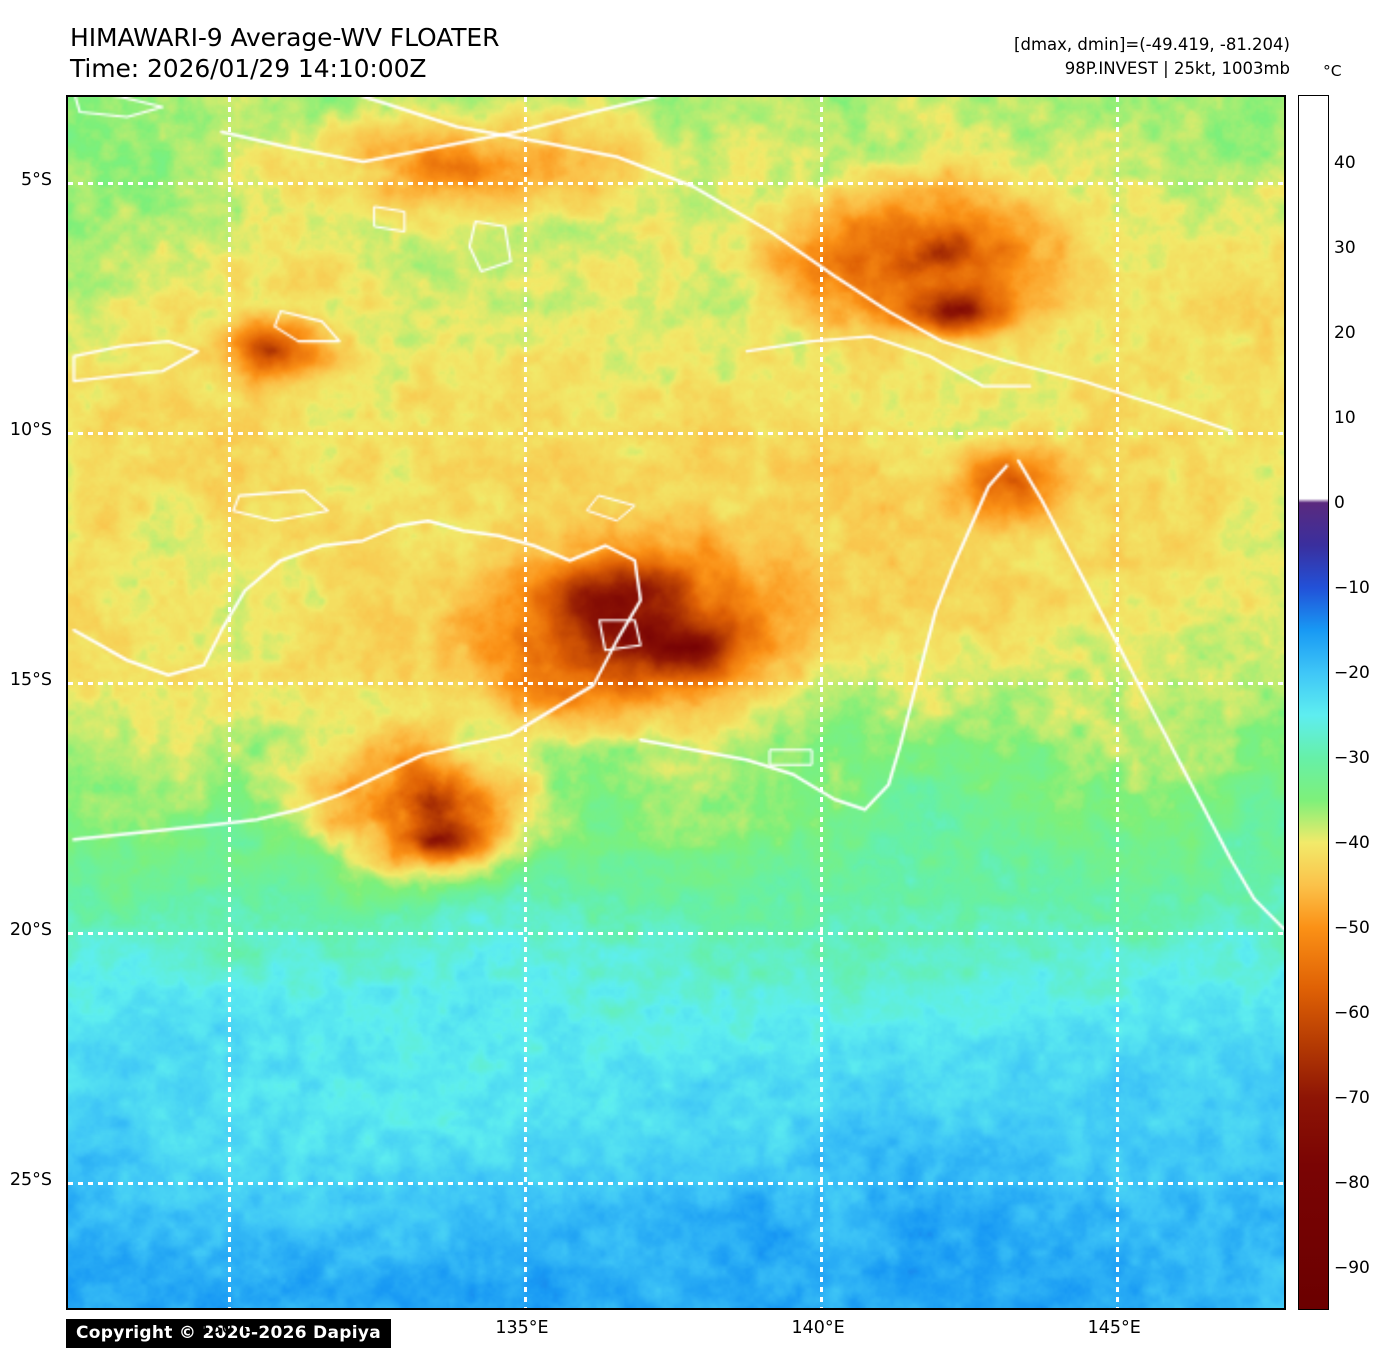  Describe the element at coordinates (1352, 587) in the screenshot. I see `colorbar-tick--10: −10` at that location.